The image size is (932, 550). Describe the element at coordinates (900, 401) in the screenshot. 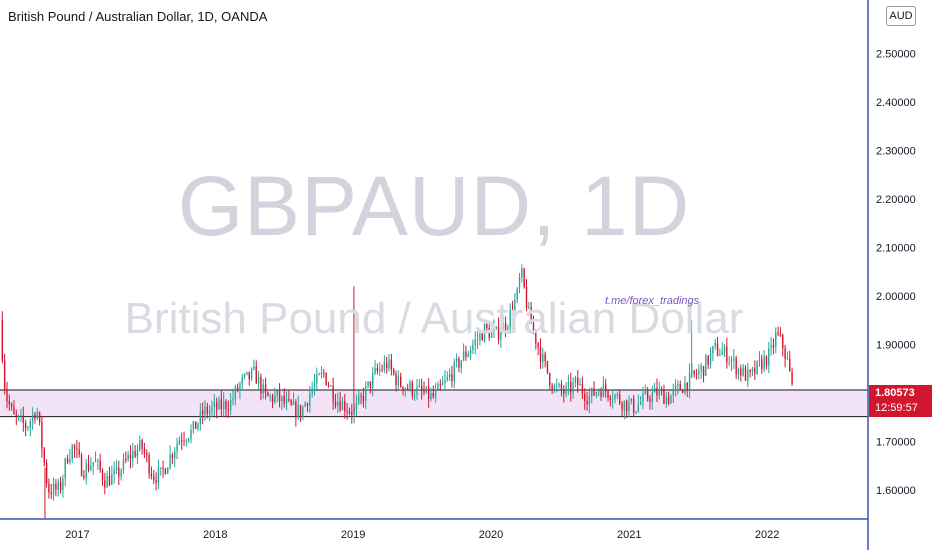

I see `last-price-tag: 1.80573 12:59:57` at that location.